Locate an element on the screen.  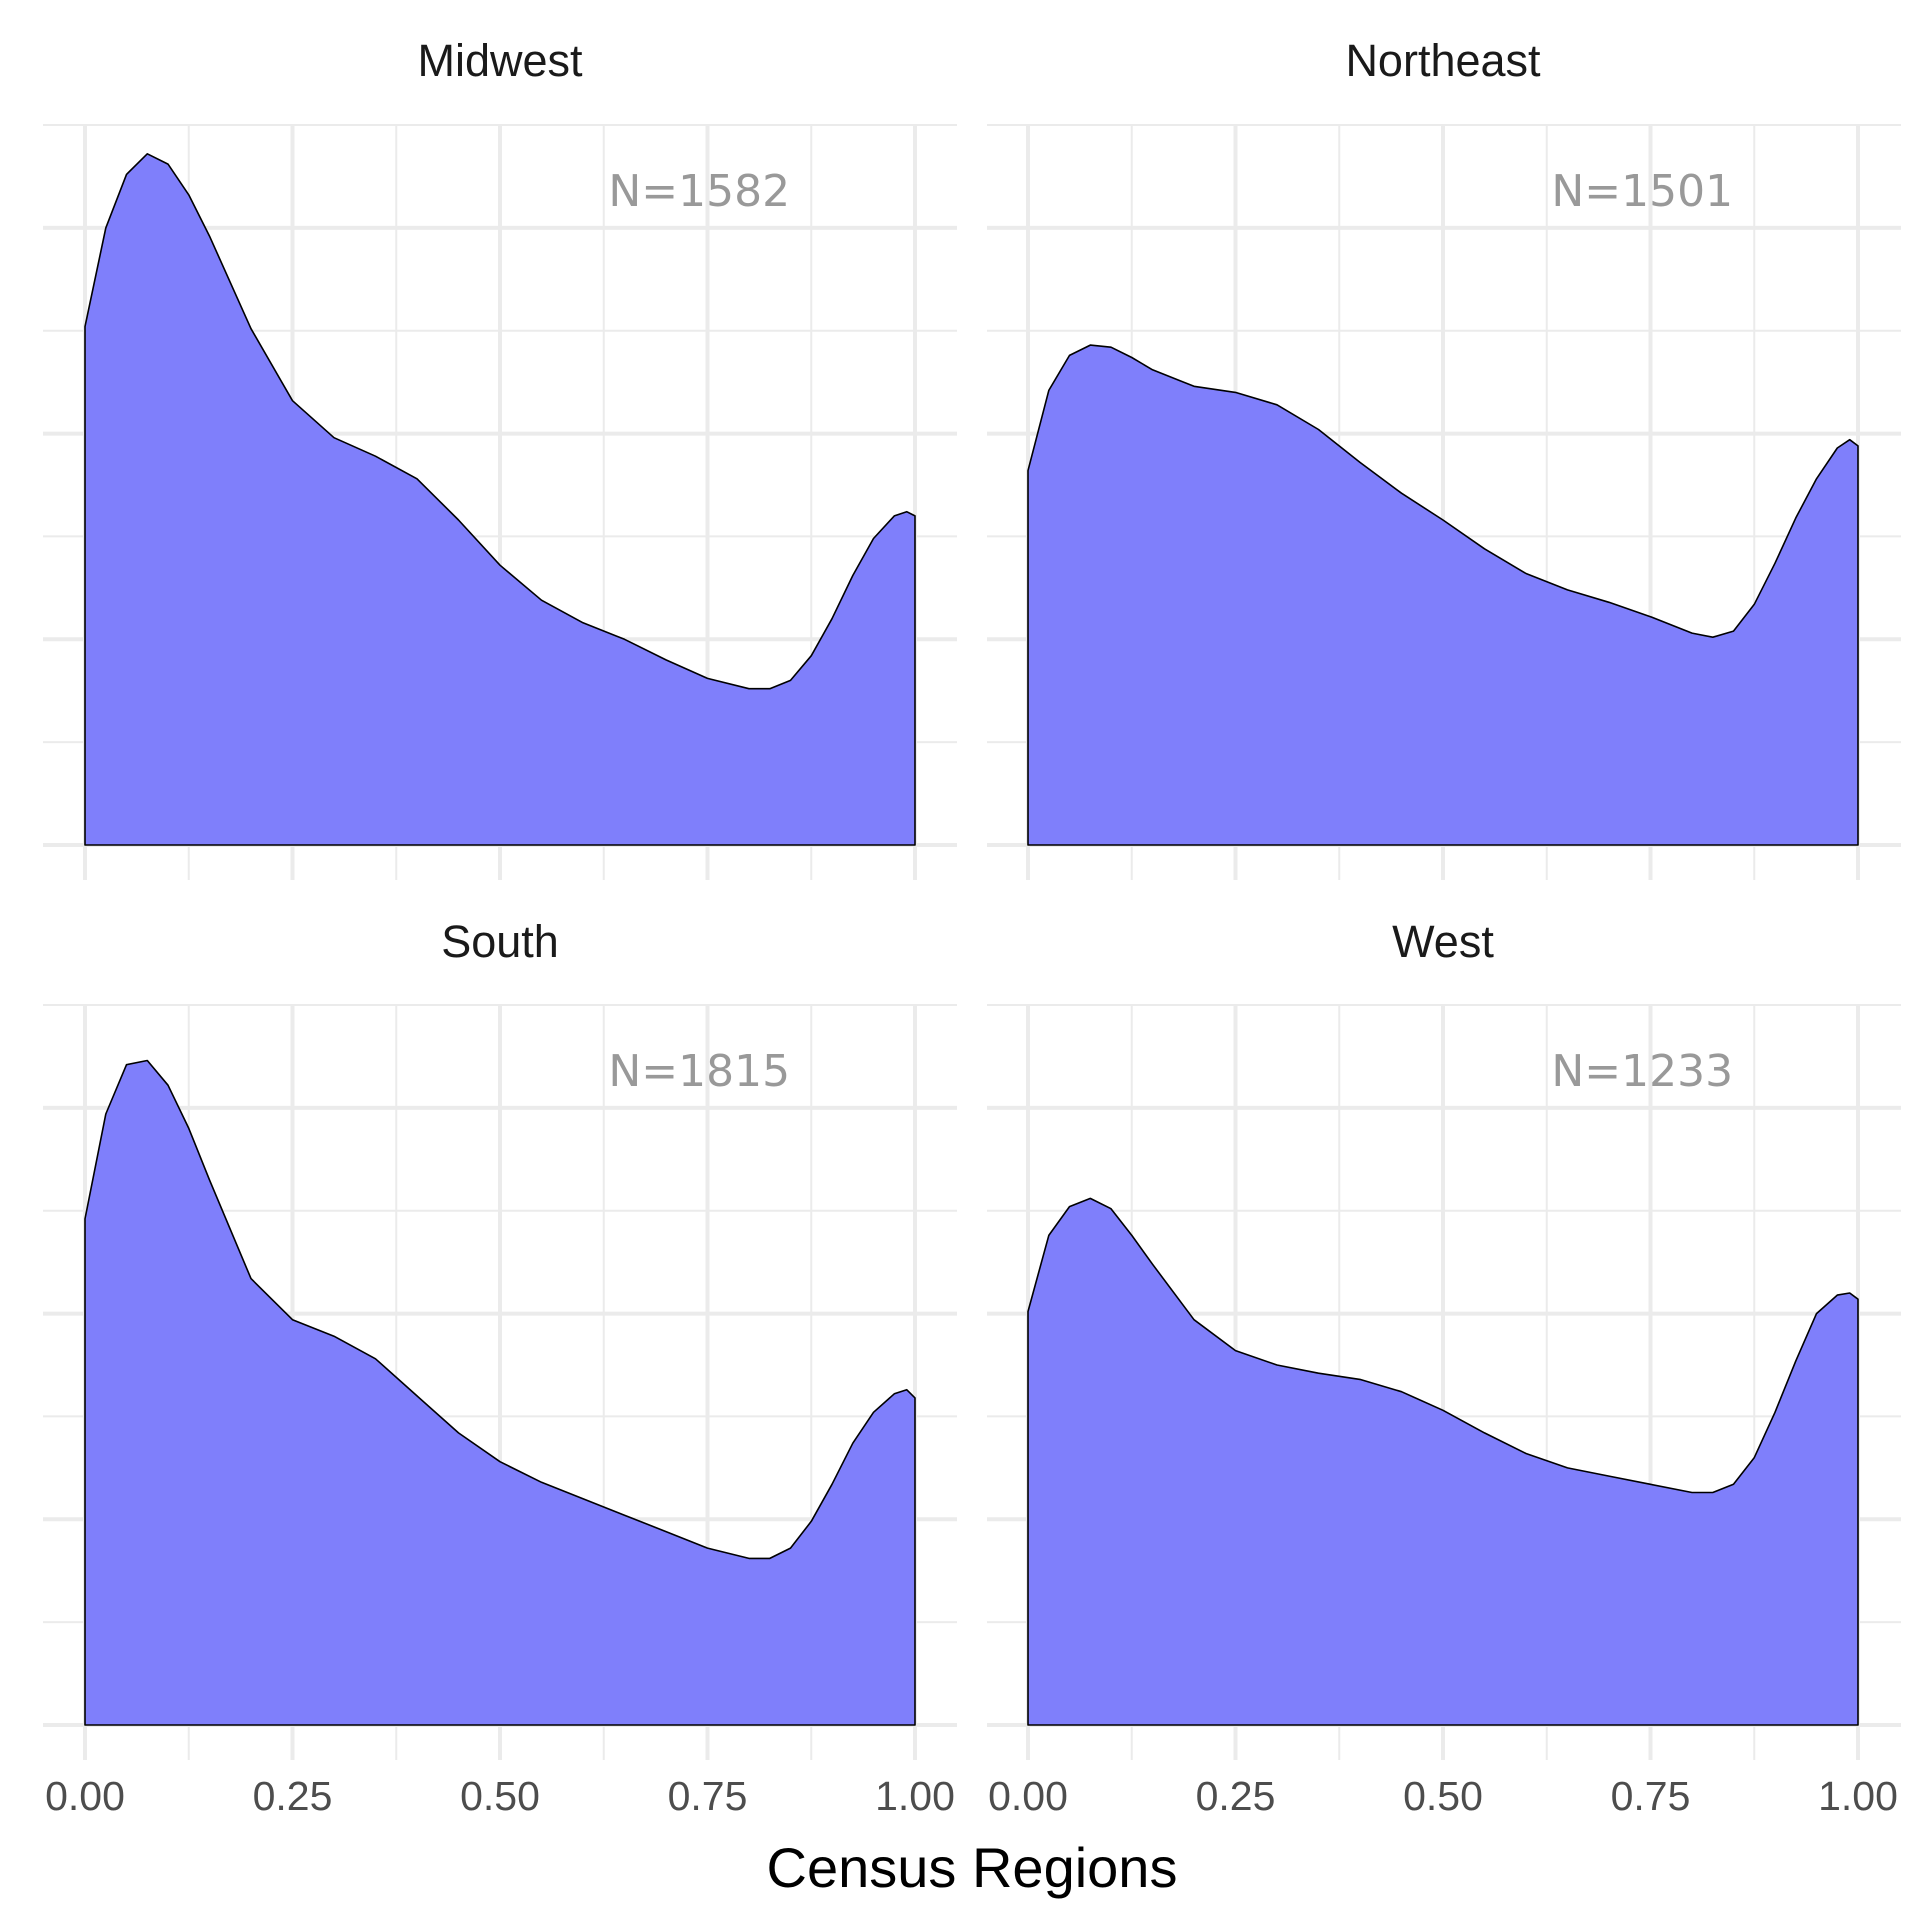
density-area-northeast is located at coordinates (1443, 595).